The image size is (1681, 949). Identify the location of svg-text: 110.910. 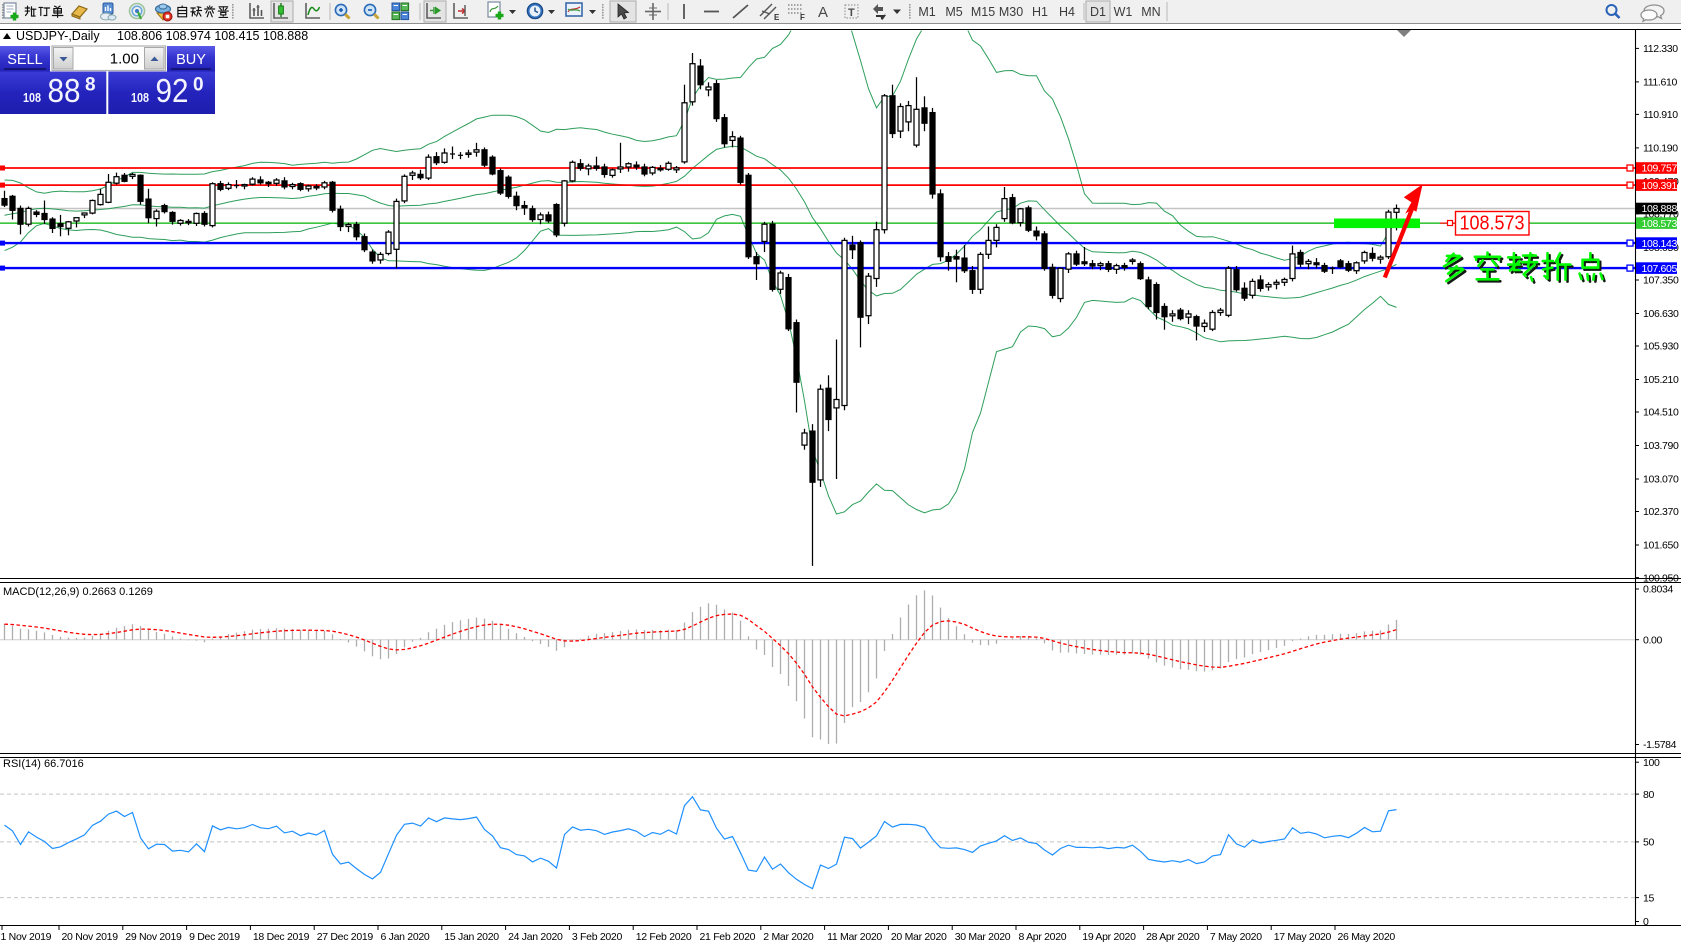
(1660, 115).